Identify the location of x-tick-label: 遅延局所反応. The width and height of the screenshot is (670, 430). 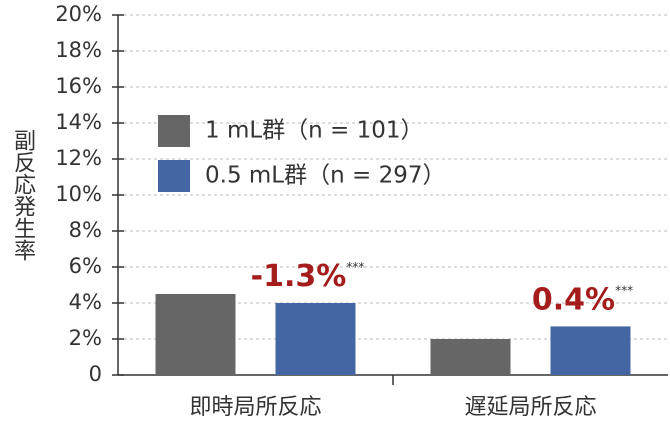
(530, 407).